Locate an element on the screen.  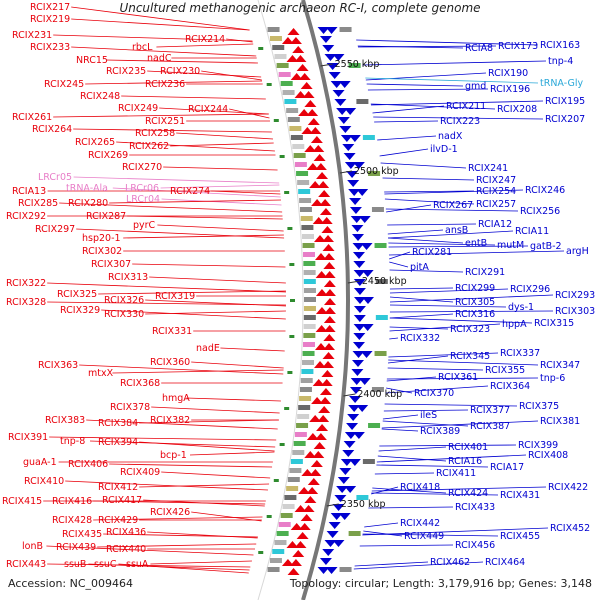
tick-mark is located at coordinates (332, 505).